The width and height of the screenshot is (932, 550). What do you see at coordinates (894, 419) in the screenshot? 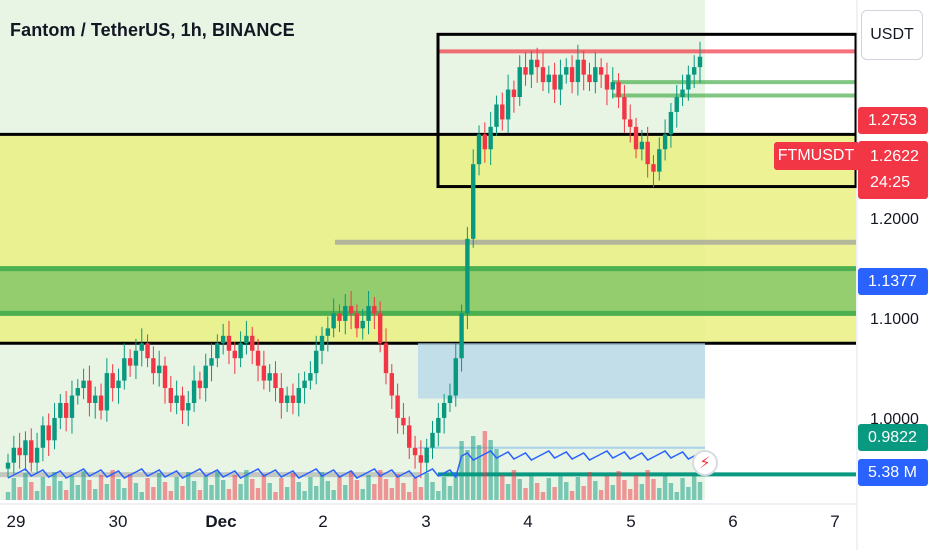
I see `price-label-1000: 1.0000` at bounding box center [894, 419].